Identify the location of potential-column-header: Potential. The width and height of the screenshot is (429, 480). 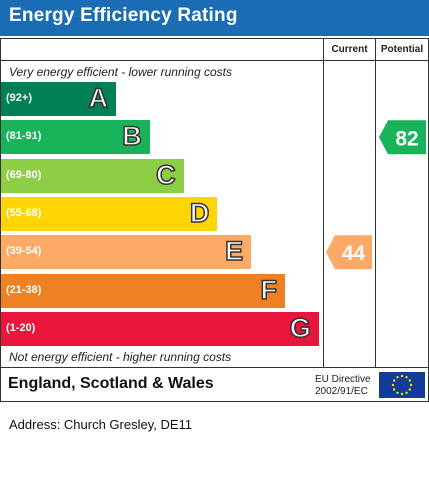
(402, 49).